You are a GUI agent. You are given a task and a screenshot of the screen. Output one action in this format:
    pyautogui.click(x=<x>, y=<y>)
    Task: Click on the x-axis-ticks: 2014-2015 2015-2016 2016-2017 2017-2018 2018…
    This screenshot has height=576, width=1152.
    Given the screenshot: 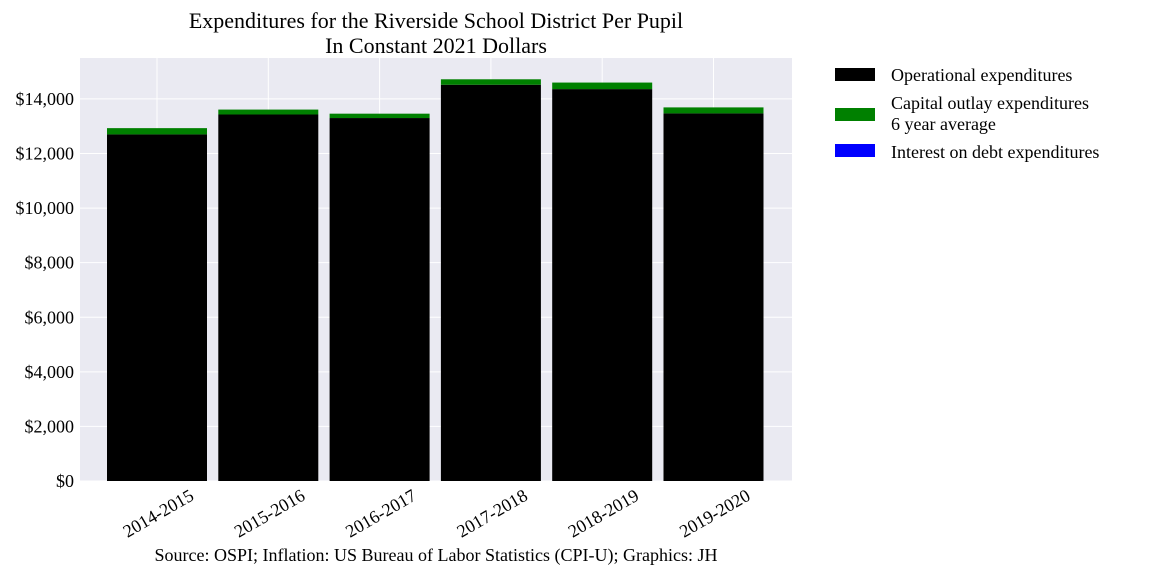 What is the action you would take?
    pyautogui.click(x=436, y=513)
    